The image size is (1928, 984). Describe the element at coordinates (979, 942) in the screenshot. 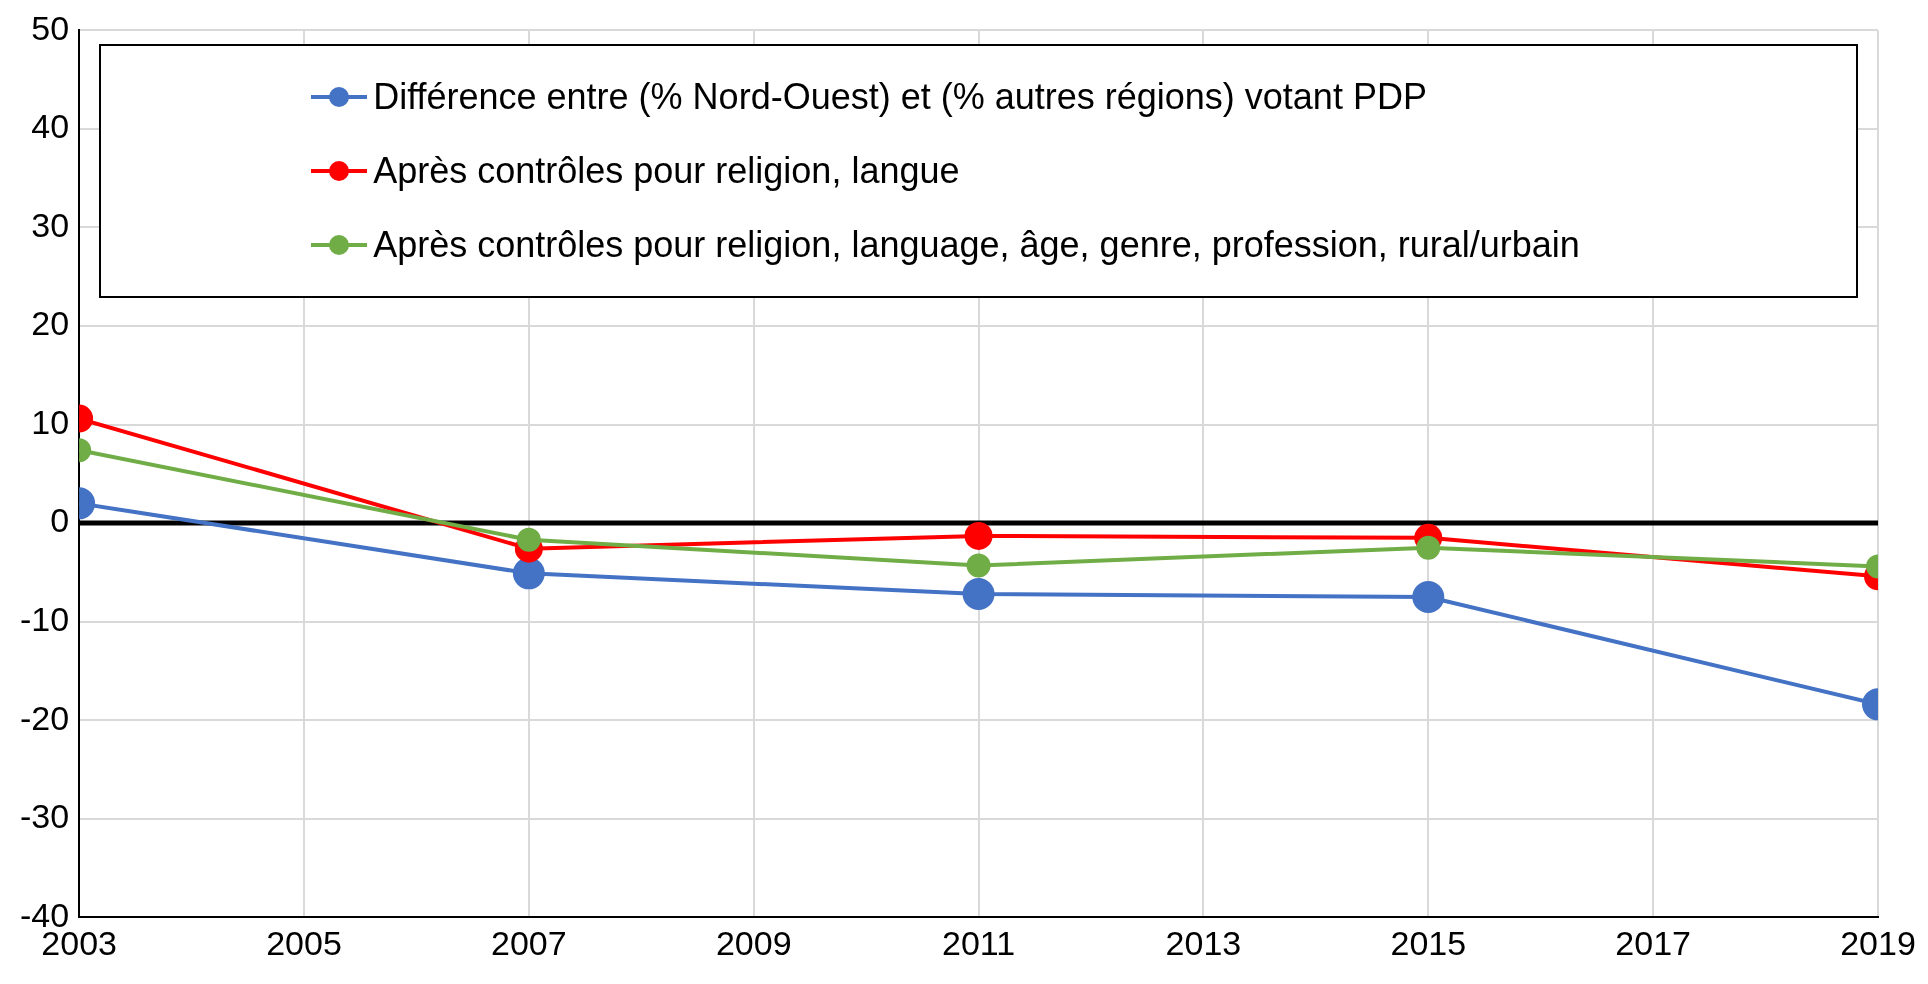

I see `x-tick-label: 2011` at that location.